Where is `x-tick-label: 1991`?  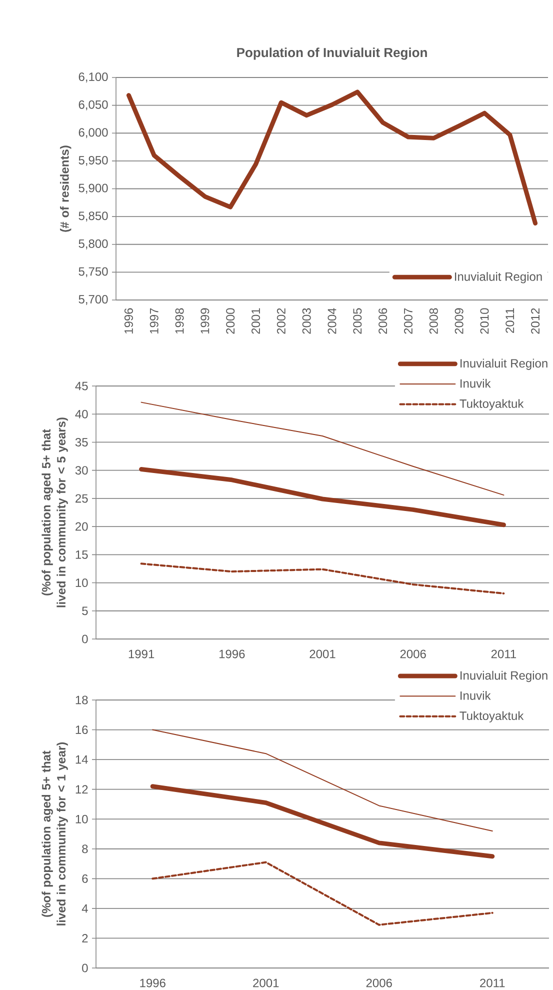 x-tick-label: 1991 is located at coordinates (141, 654).